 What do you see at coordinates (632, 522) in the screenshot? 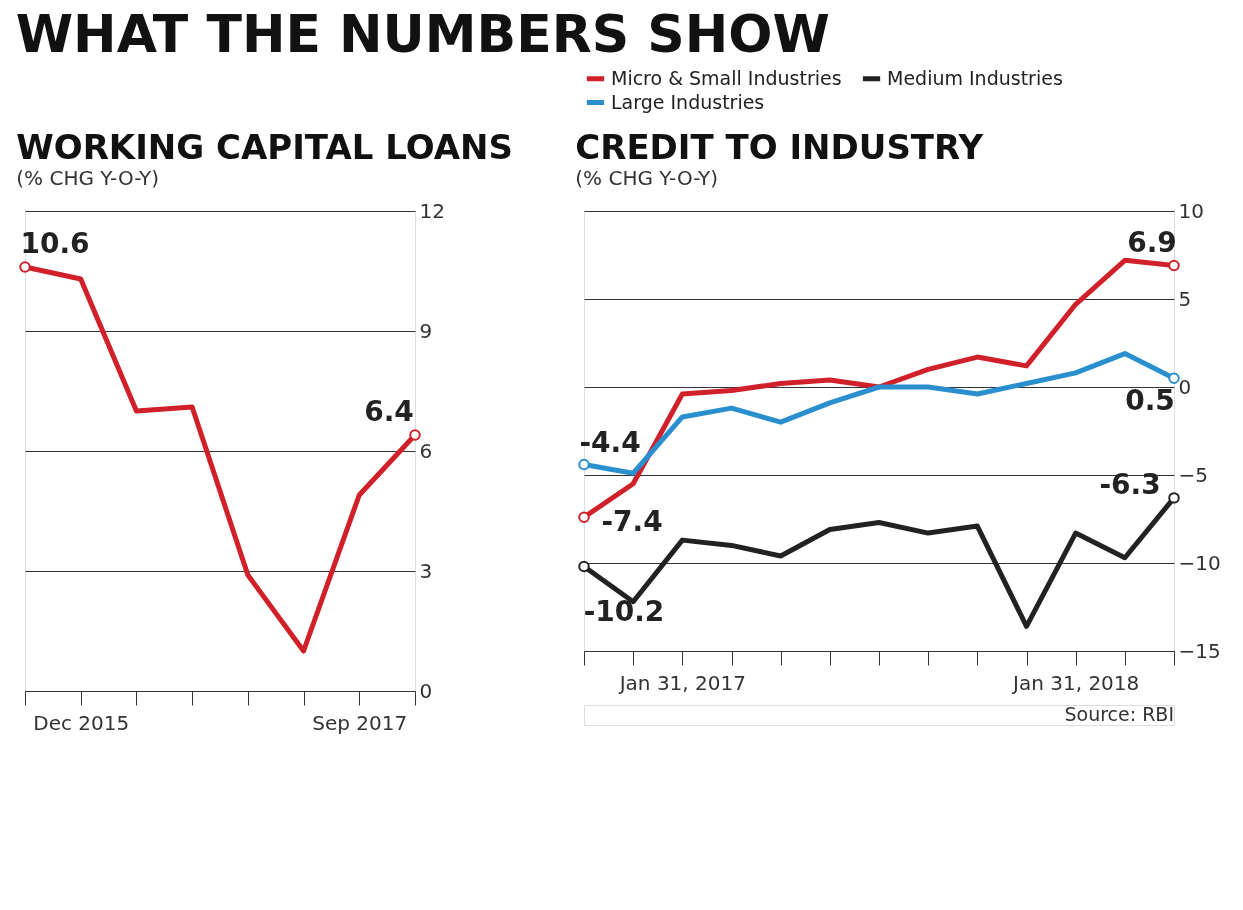
I see `data-label: -7.4` at bounding box center [632, 522].